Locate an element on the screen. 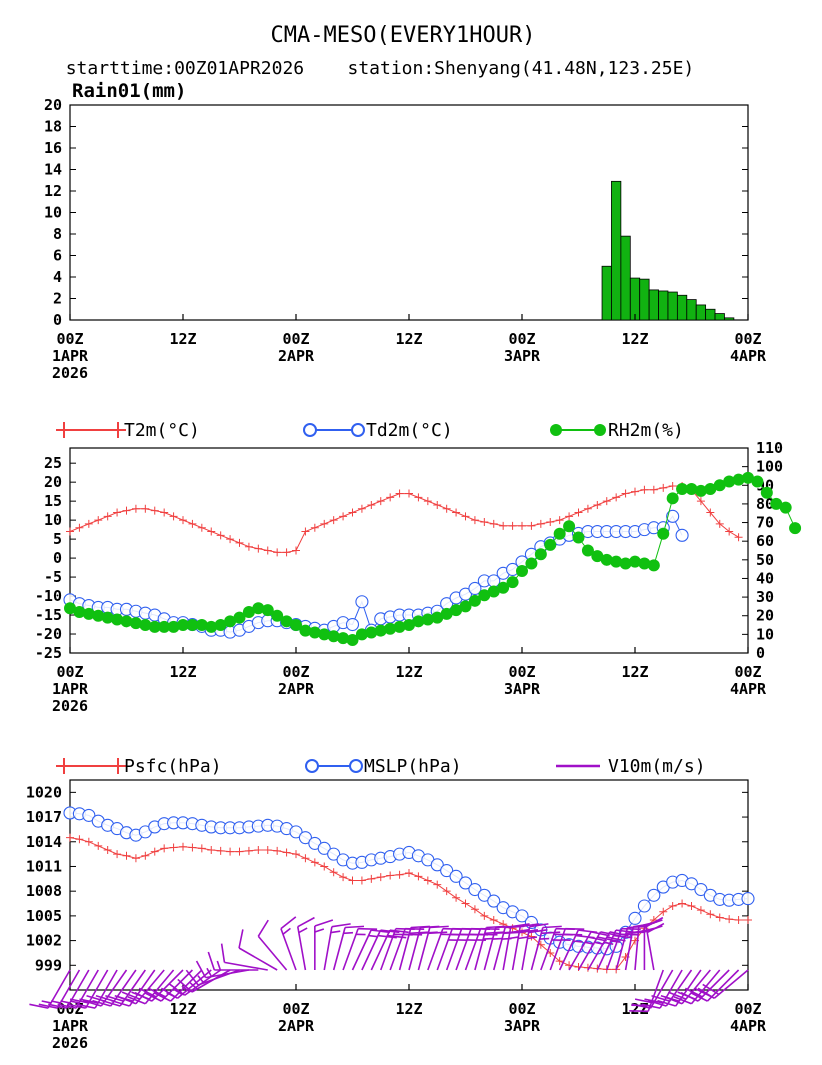  t2m-line is located at coordinates (404, 519).